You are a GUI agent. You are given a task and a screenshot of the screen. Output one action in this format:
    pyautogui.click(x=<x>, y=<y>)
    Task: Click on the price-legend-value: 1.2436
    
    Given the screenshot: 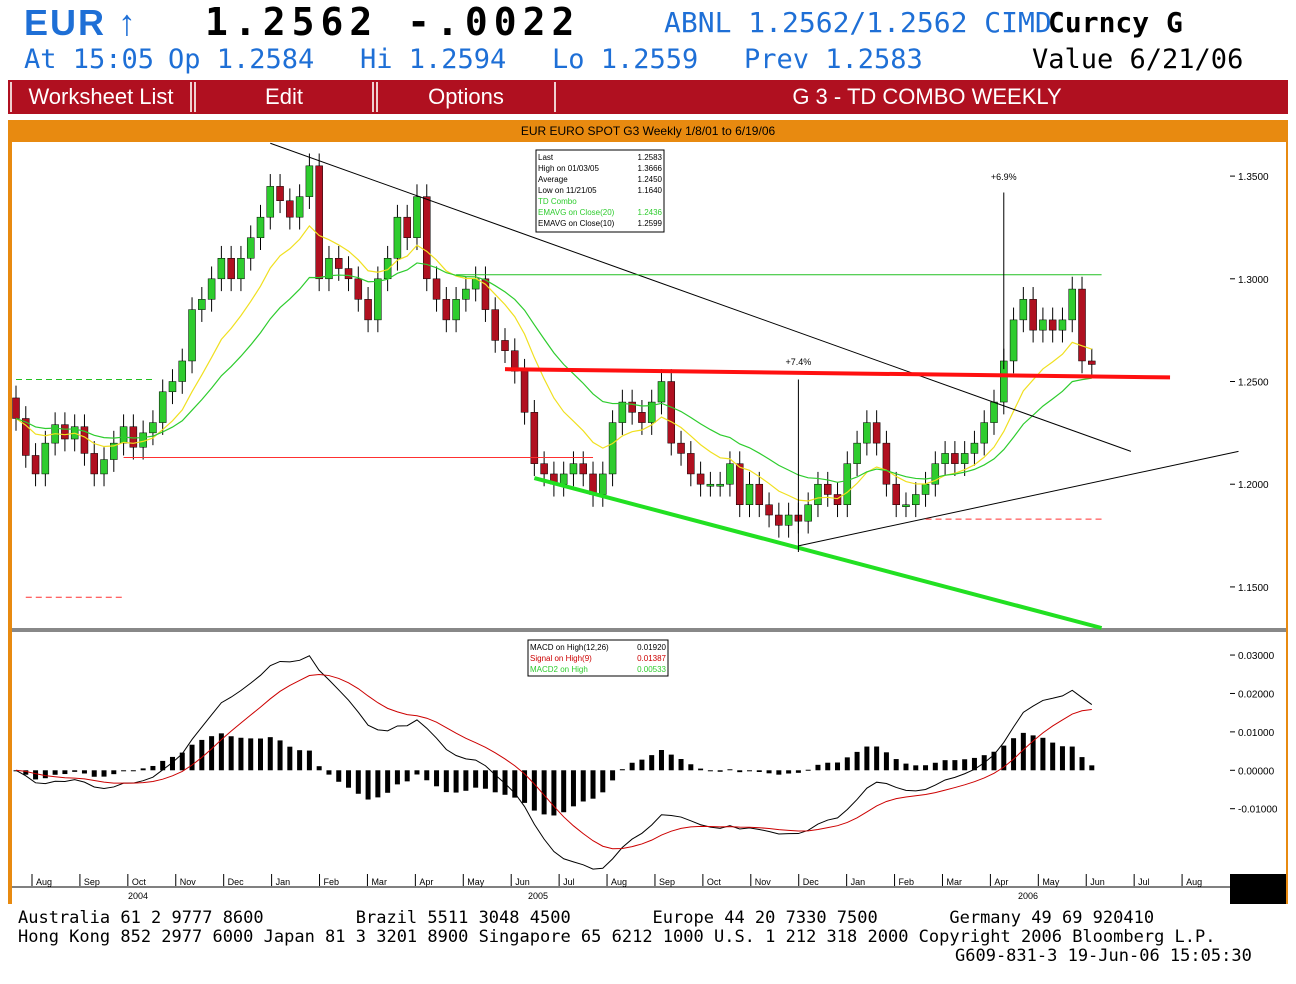 What is the action you would take?
    pyautogui.click(x=650, y=212)
    